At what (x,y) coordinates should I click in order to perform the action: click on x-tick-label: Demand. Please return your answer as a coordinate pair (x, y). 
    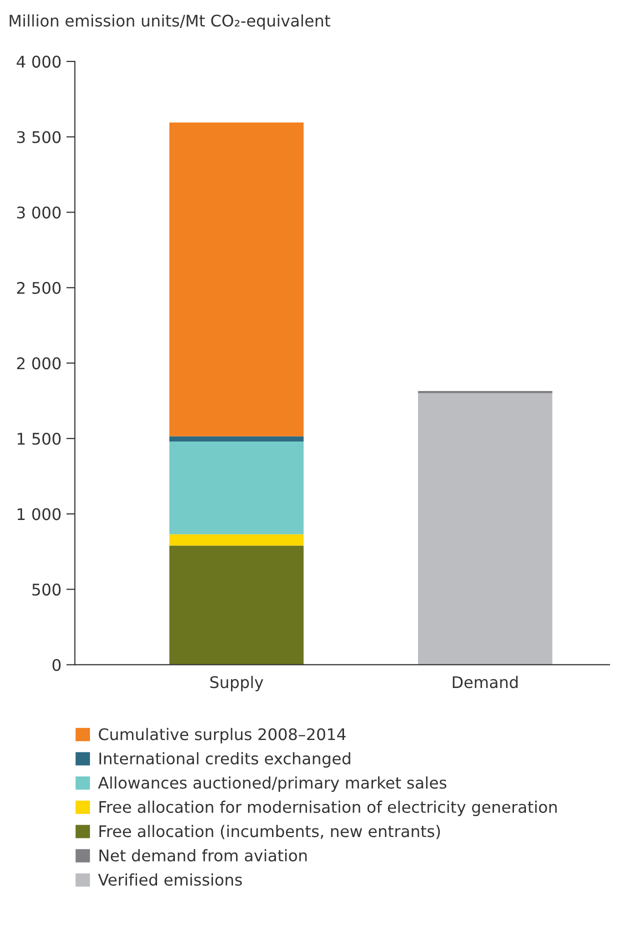
    Looking at the image, I should click on (485, 682).